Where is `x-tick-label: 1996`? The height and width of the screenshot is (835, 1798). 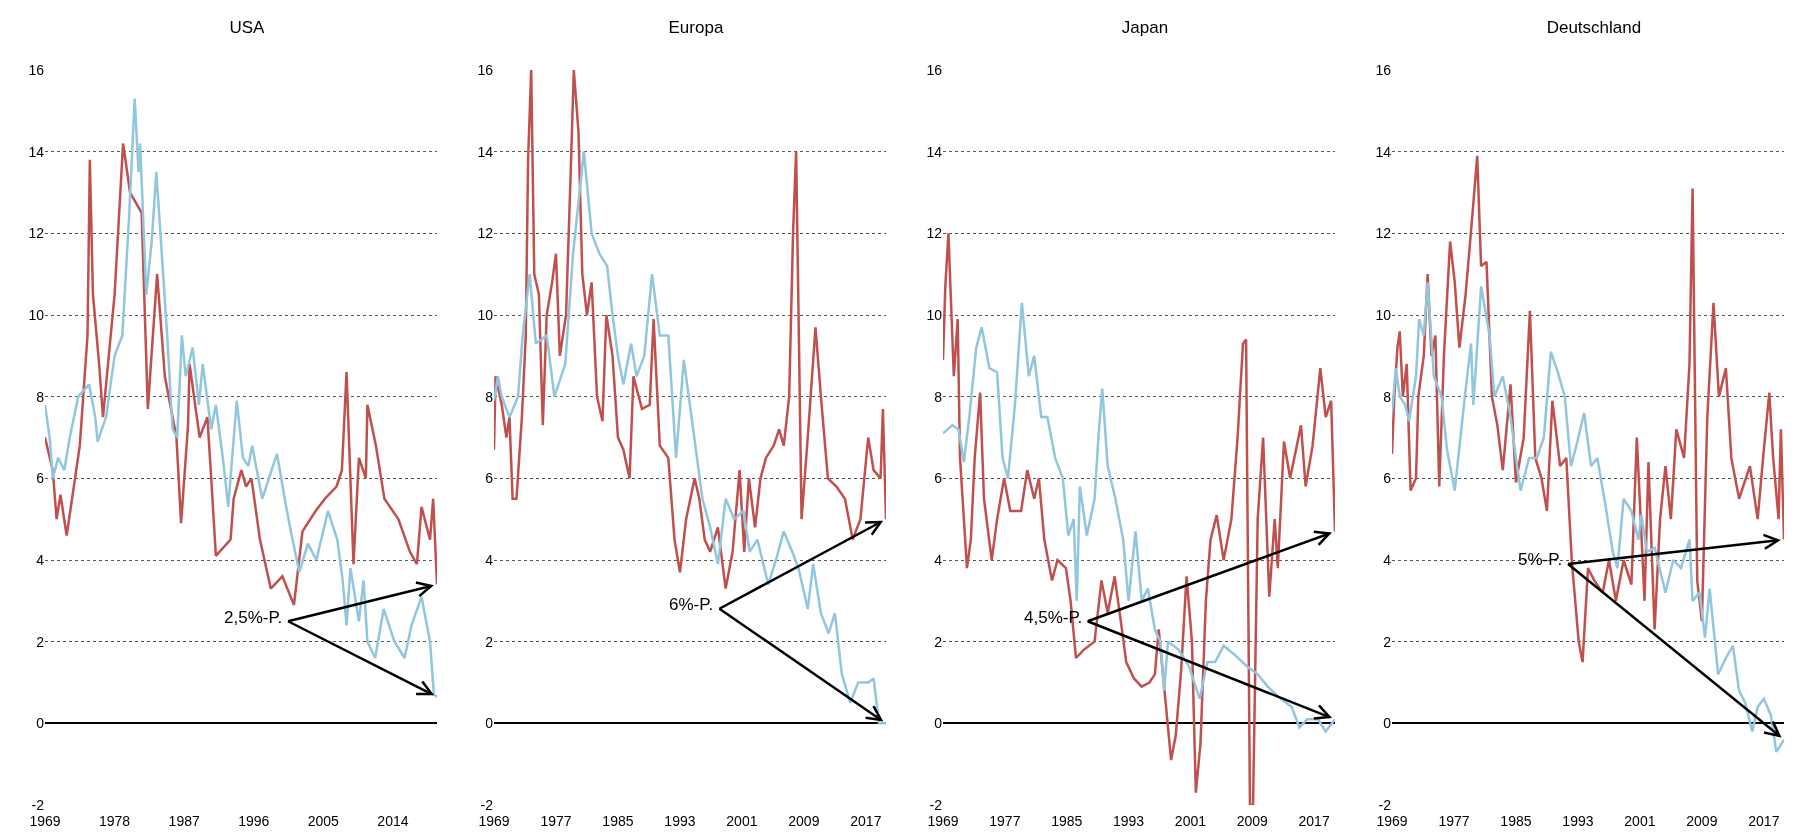 x-tick-label: 1996 is located at coordinates (254, 821).